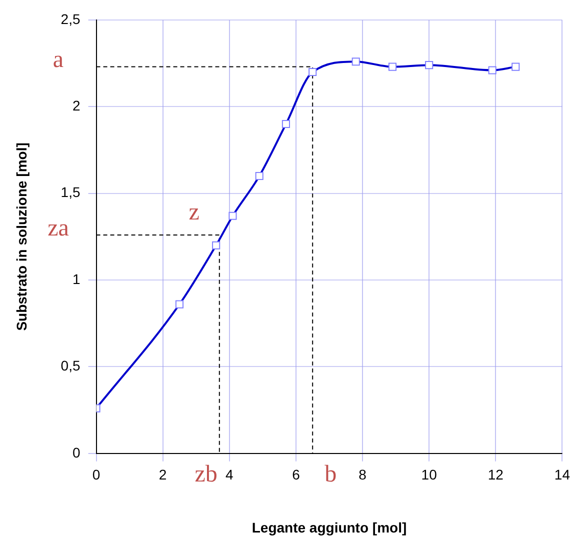 This screenshot has width=576, height=546. I want to click on text: a, so click(58, 60).